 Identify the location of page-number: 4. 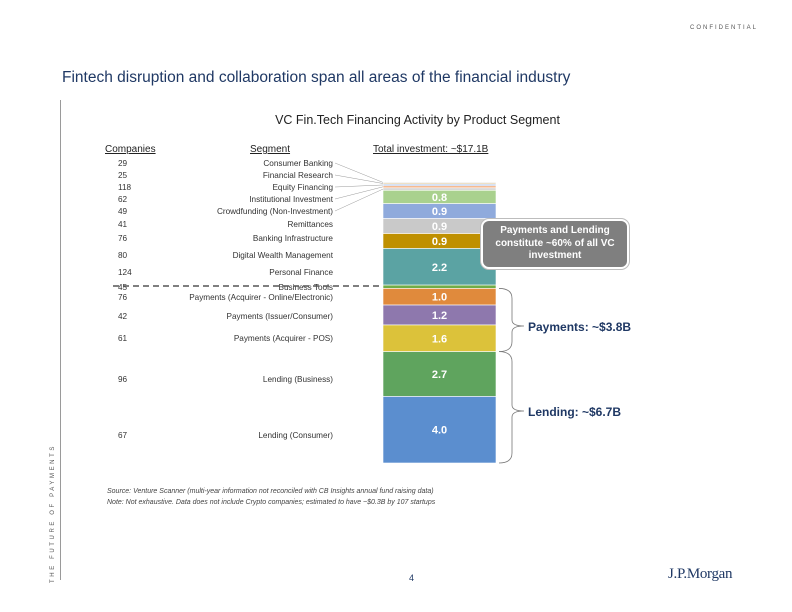
(412, 578).